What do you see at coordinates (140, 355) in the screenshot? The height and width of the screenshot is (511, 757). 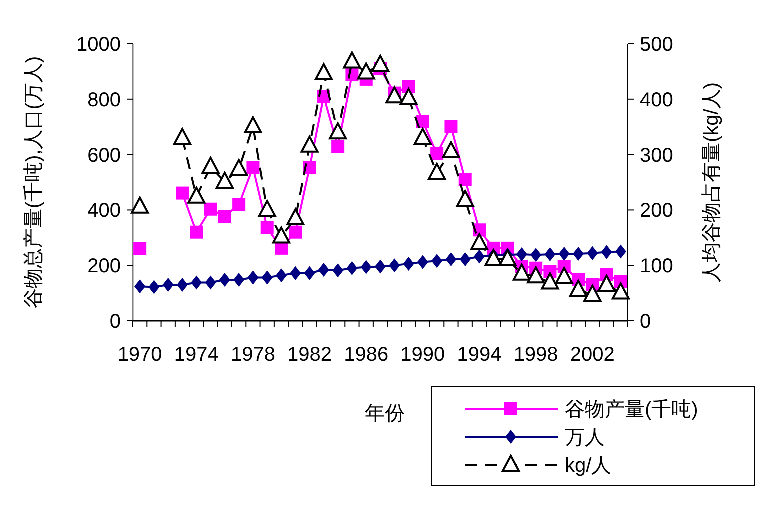 I see `x-tick-label: 1970` at bounding box center [140, 355].